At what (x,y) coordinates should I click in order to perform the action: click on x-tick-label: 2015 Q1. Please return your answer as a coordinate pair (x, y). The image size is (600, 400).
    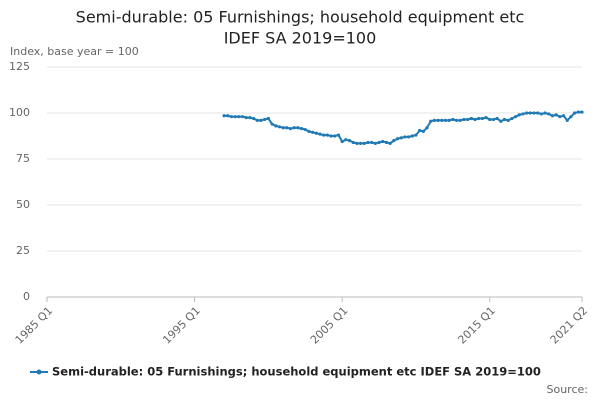
    Looking at the image, I should click on (476, 325).